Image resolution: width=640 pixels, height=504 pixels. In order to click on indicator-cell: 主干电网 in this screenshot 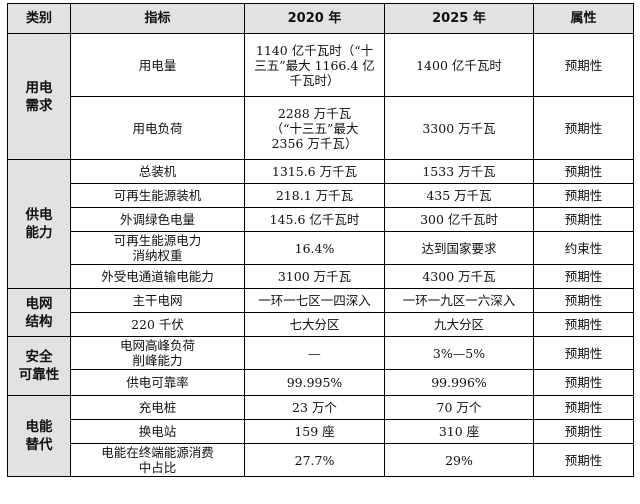, I will do `click(157, 300)`.